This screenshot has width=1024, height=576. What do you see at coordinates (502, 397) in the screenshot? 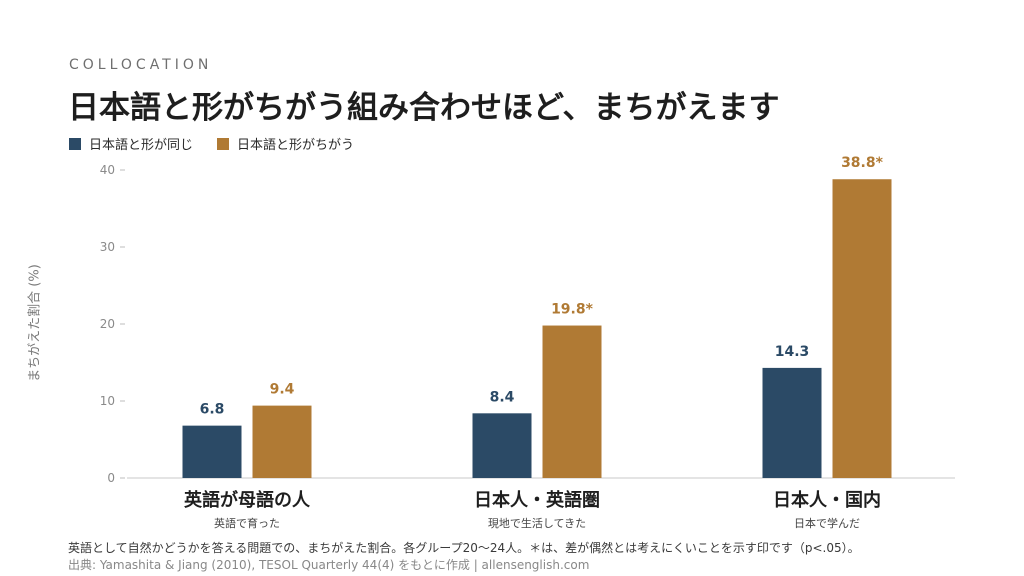
I see `data-label: 8.4` at bounding box center [502, 397].